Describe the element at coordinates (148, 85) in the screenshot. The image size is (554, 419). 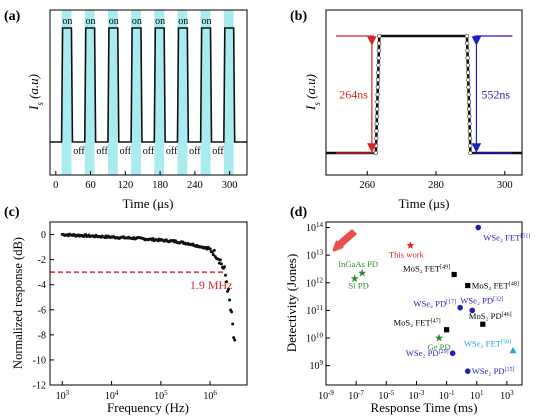
I see `pulse-waveform` at that location.